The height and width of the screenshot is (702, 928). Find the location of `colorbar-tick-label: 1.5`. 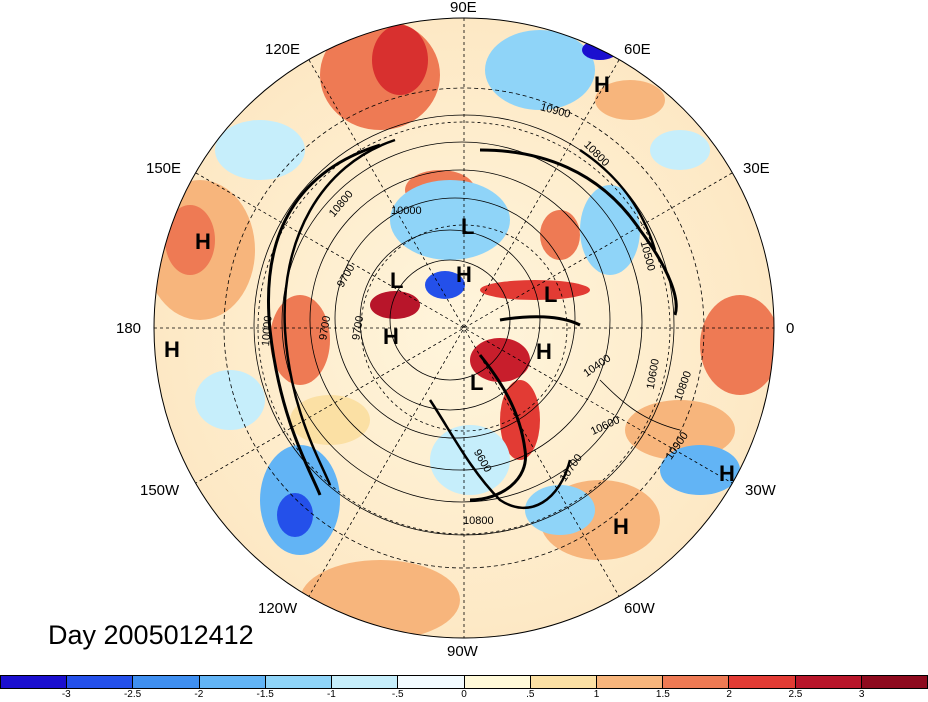

colorbar-tick-label: 1.5 is located at coordinates (662, 694).